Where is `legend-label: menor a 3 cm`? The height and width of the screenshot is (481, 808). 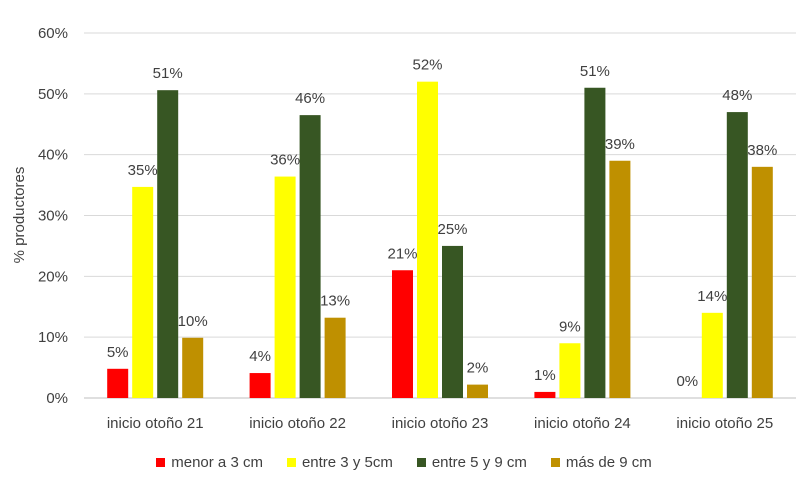 legend-label: menor a 3 cm is located at coordinates (217, 462).